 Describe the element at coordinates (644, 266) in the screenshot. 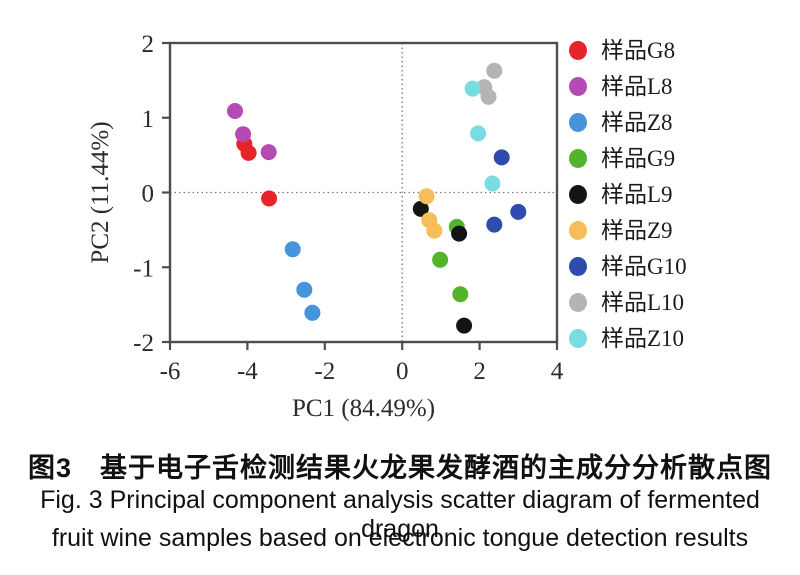

I see `legend-label: 样品G10` at that location.